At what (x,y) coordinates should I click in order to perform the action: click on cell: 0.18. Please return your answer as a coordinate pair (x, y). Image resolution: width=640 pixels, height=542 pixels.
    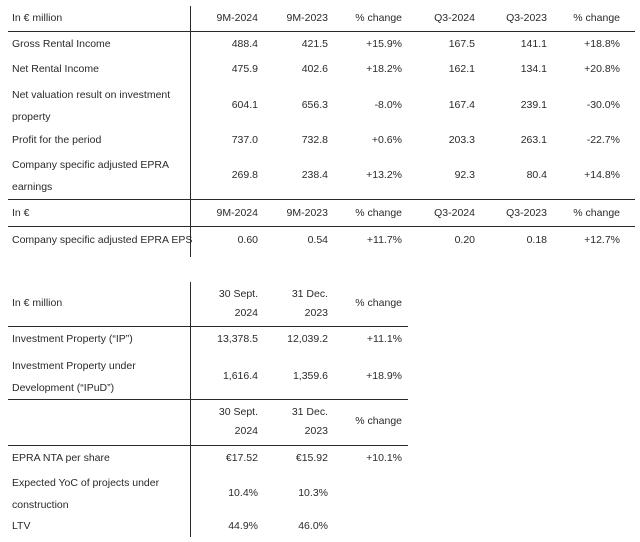
    Looking at the image, I should click on (536, 240).